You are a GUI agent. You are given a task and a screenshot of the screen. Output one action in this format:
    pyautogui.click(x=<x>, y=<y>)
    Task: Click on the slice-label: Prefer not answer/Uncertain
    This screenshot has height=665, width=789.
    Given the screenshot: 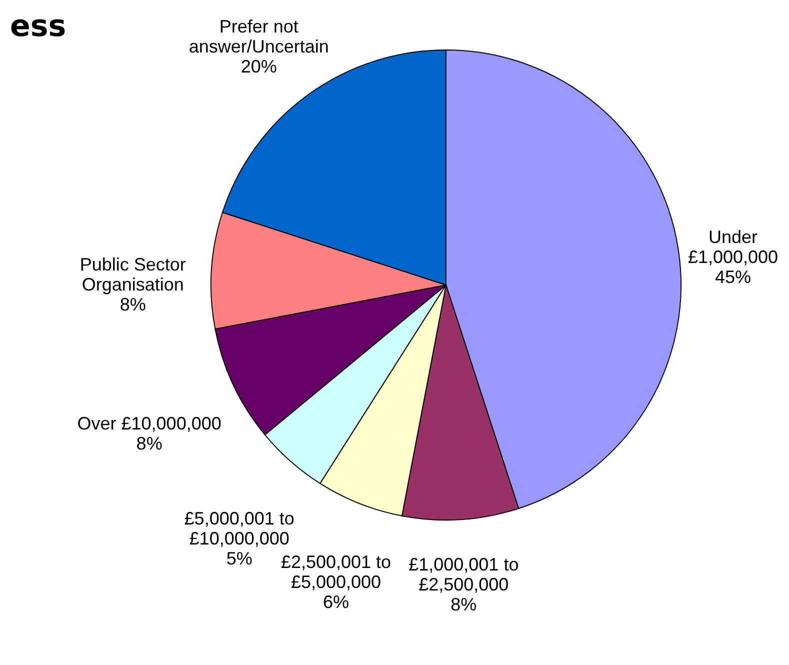 What is the action you would take?
    pyautogui.click(x=258, y=36)
    